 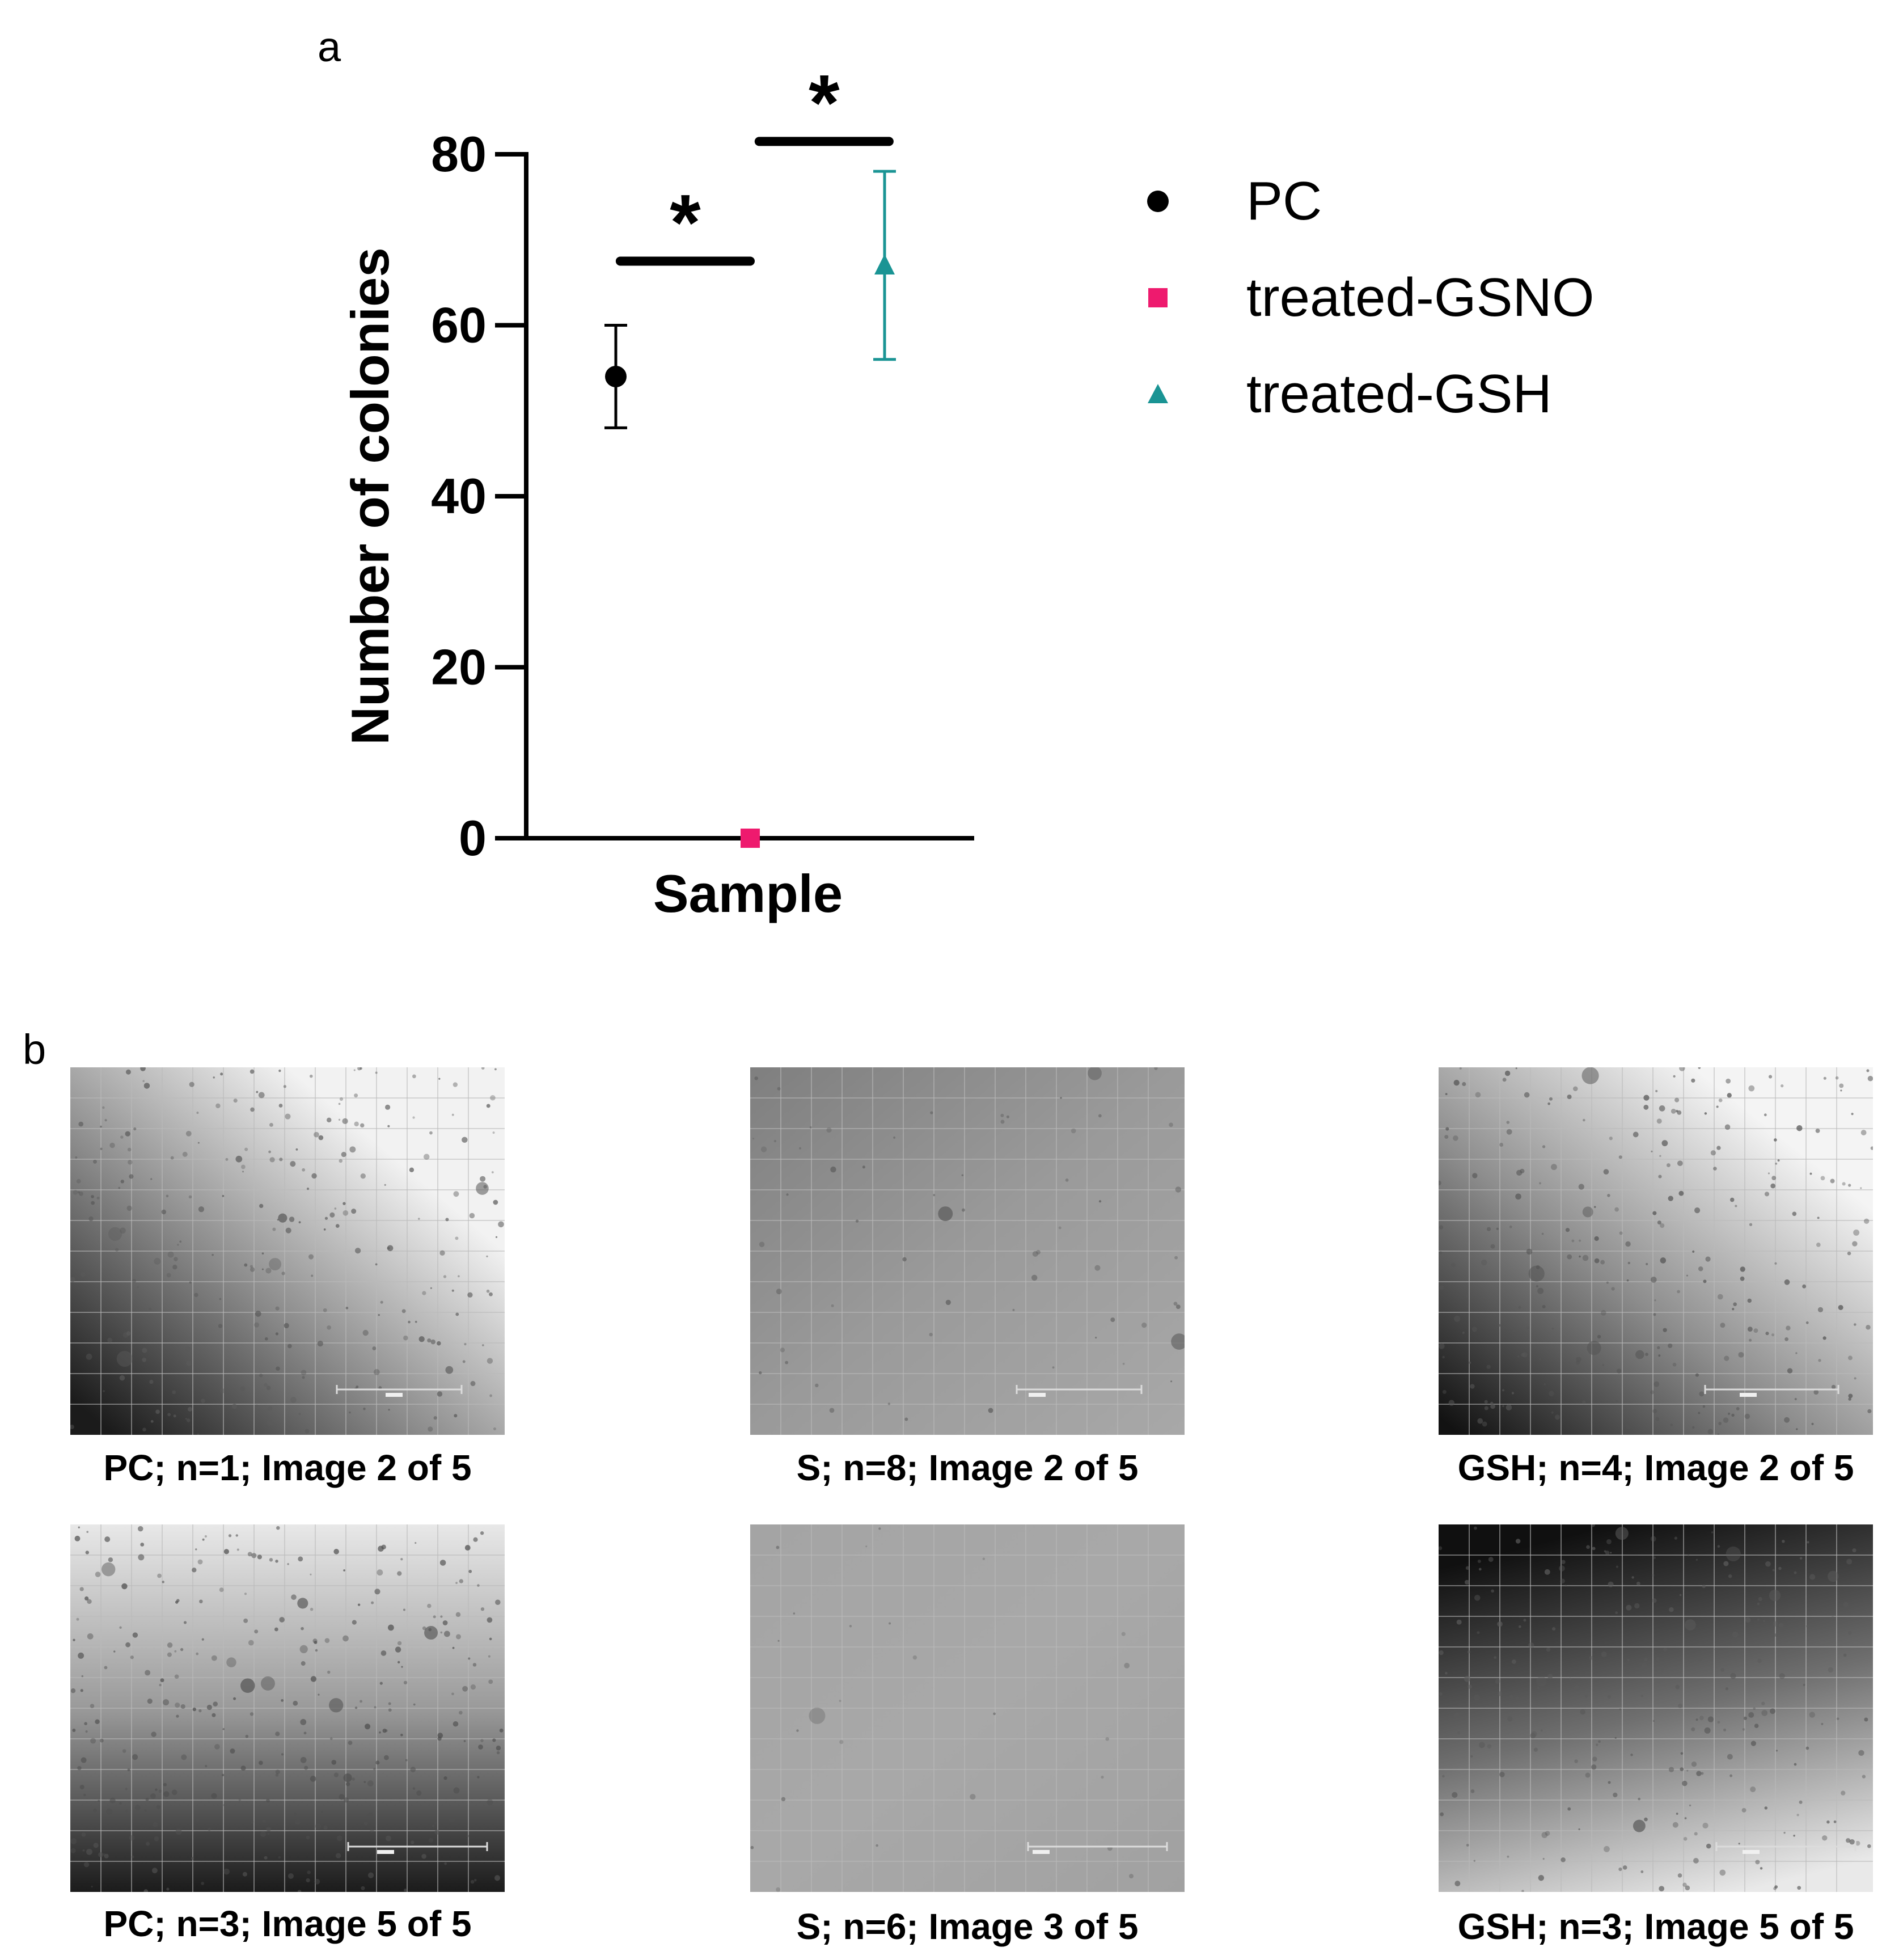 I want to click on y-tick-label: 60, so click(x=459, y=325).